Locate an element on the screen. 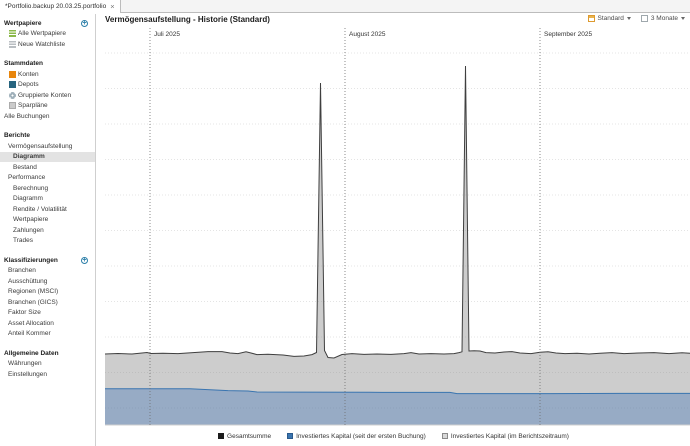 This screenshot has width=690, height=446. area-investiertes-kapital-seit-der-ersten-buchung is located at coordinates (397, 406).